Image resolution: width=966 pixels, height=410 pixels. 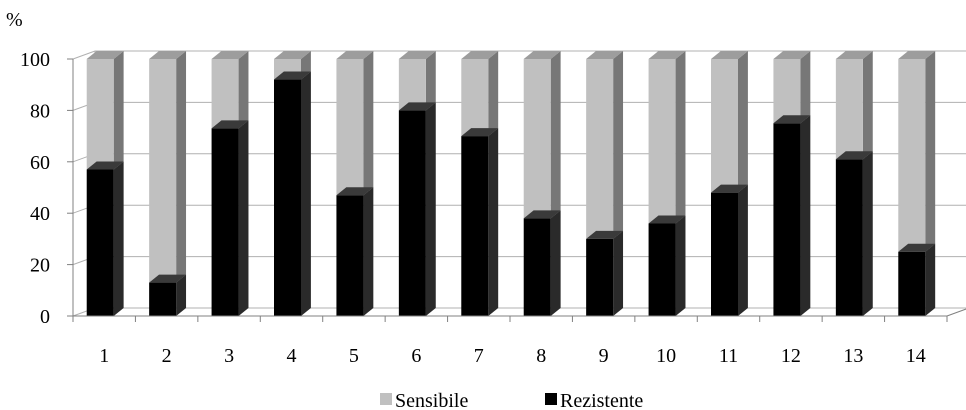 What do you see at coordinates (537, 267) in the screenshot?
I see `bar-rezistente-8-front` at bounding box center [537, 267].